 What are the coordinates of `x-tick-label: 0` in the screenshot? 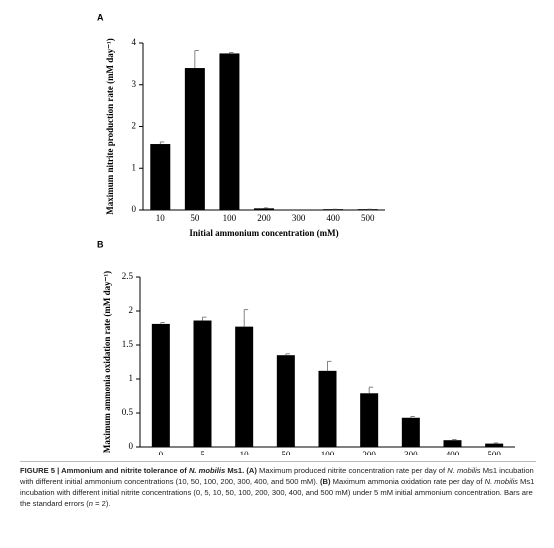 It's located at (161, 452).